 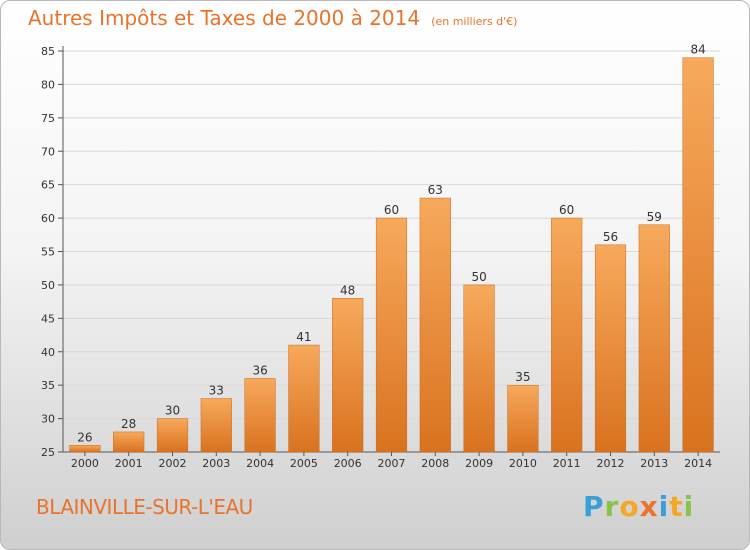 What do you see at coordinates (48, 318) in the screenshot?
I see `y-tick-label: 45` at bounding box center [48, 318].